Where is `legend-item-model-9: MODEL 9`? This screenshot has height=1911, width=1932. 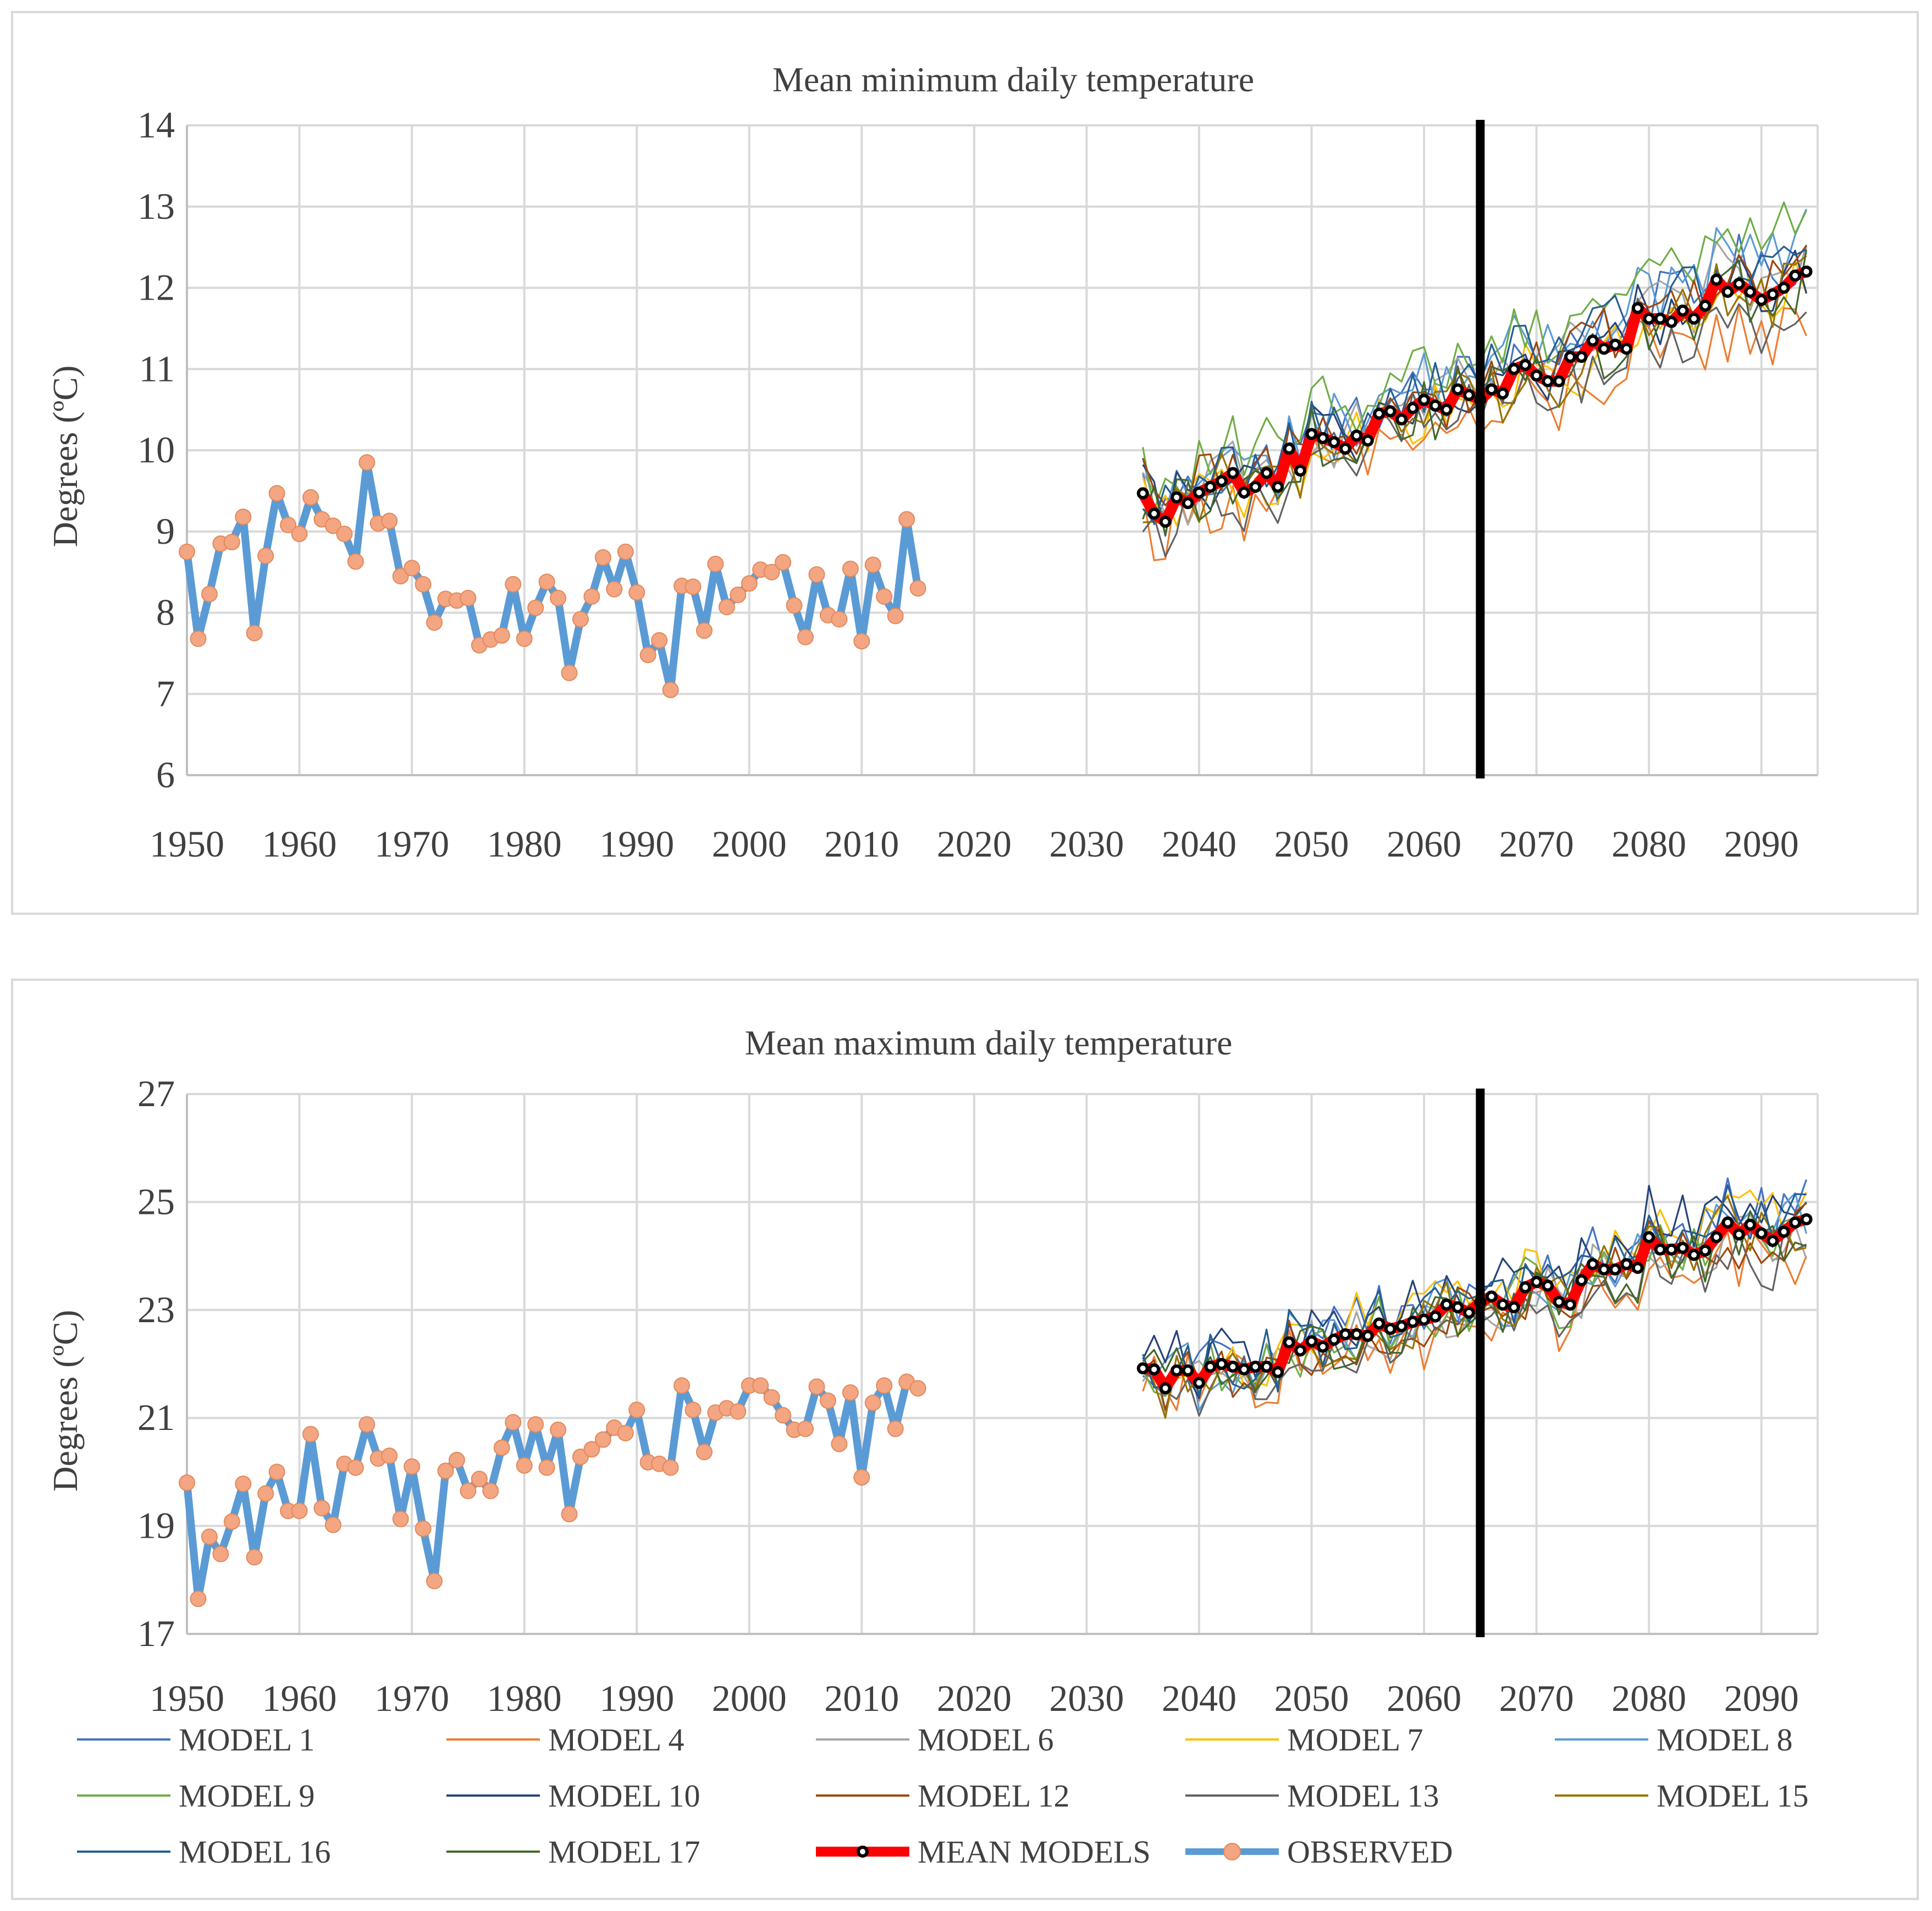 legend-item-model-9: MODEL 9 is located at coordinates (196, 1796).